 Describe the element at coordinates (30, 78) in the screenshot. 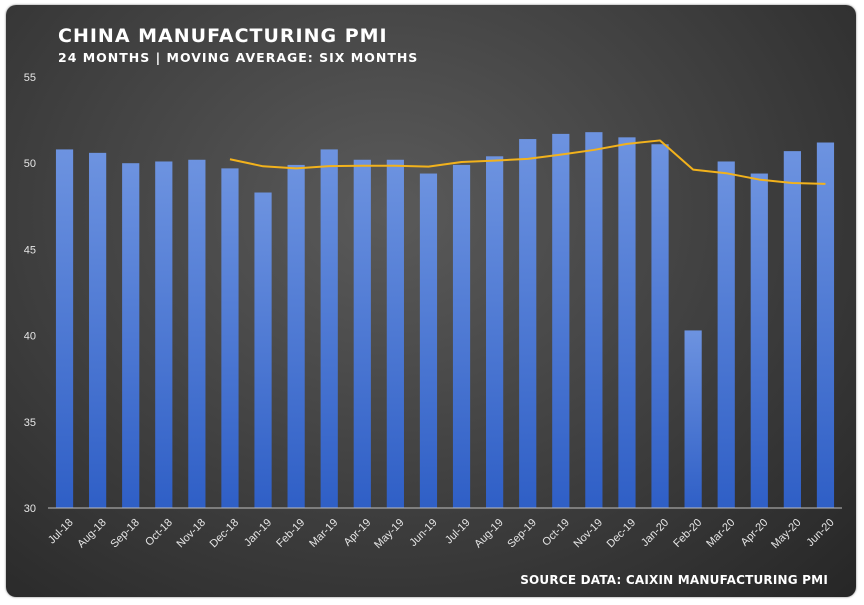

I see `y-tick-label: 55` at that location.